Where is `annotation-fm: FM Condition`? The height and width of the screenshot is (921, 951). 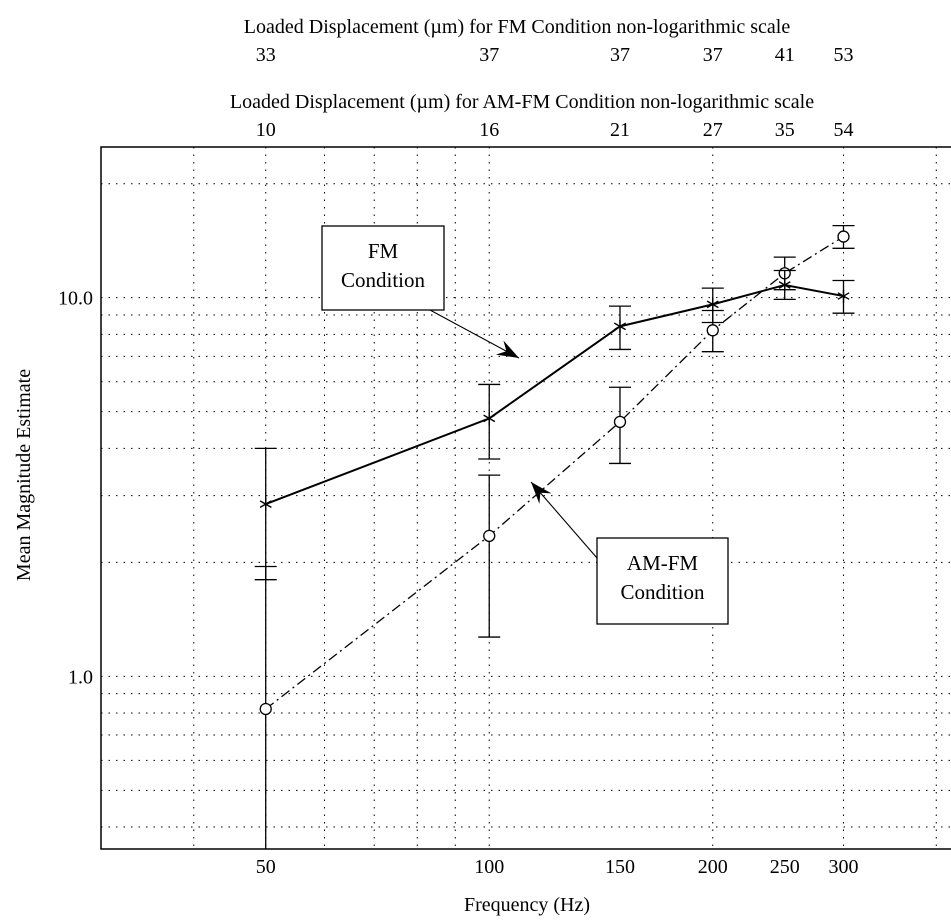 annotation-fm: FM Condition is located at coordinates (420, 292).